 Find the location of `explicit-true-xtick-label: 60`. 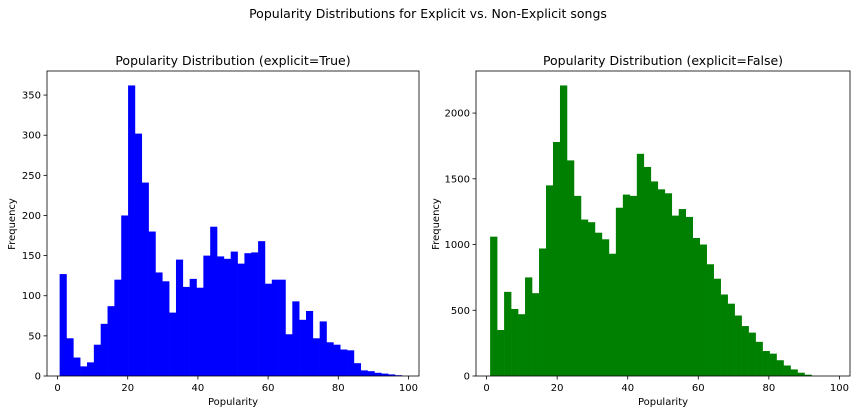

explicit-true-xtick-label: 60 is located at coordinates (268, 388).